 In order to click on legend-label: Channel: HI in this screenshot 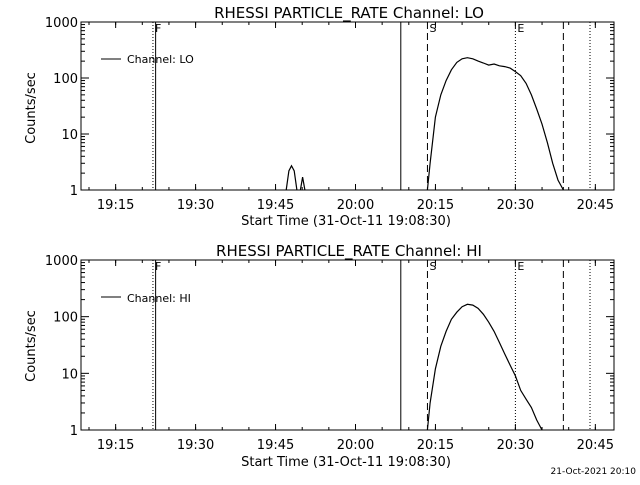, I will do `click(159, 298)`.